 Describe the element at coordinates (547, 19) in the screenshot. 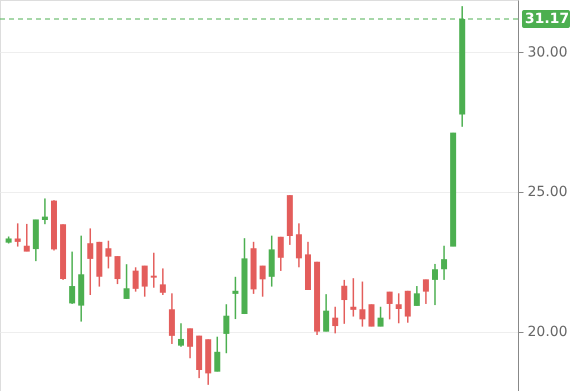

I see `ref-line-label: 31.17` at that location.